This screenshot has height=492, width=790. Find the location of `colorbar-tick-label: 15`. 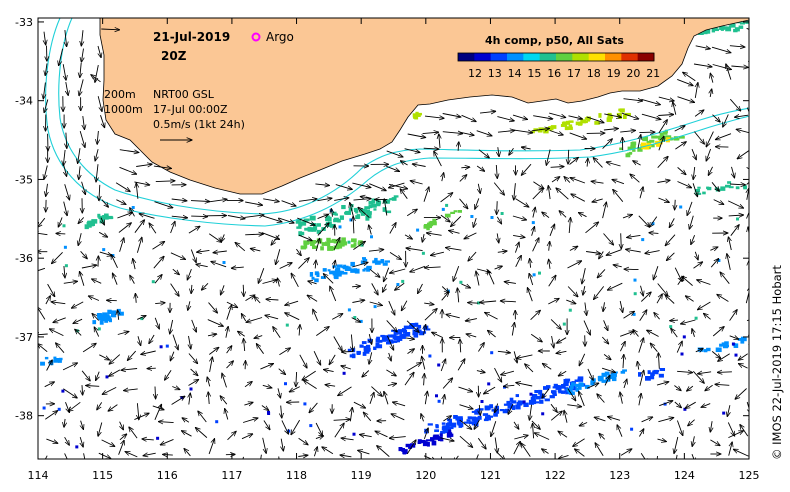

colorbar-tick-label: 15 is located at coordinates (534, 73).